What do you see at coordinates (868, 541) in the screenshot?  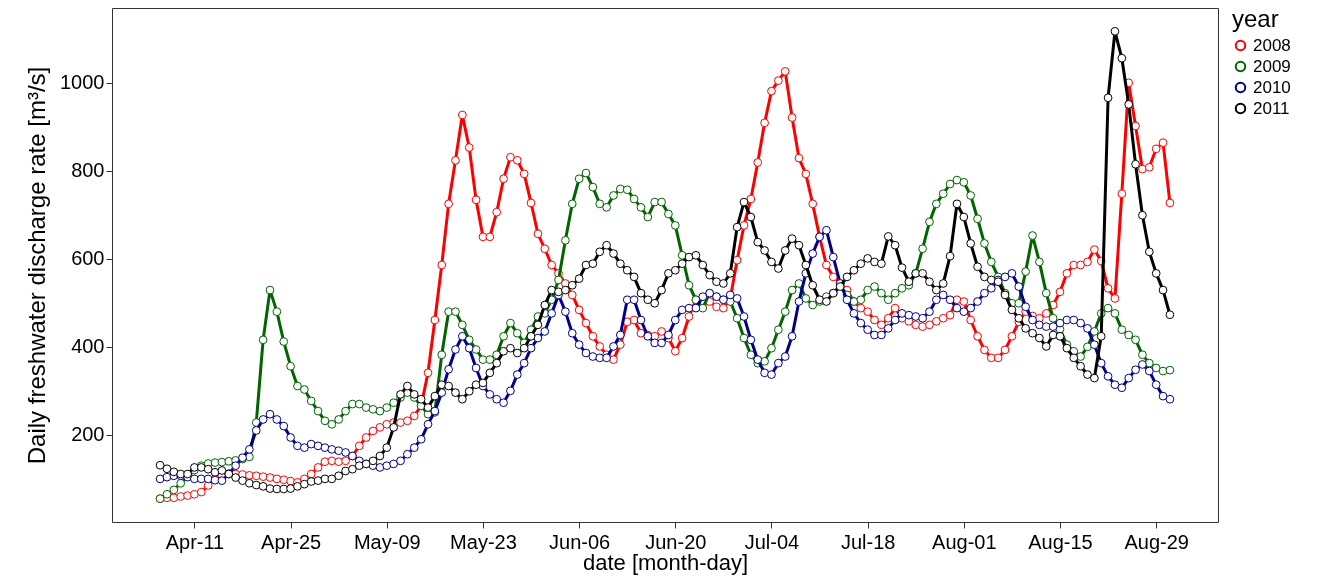 I see `x-tick-label: Jul-18` at bounding box center [868, 541].